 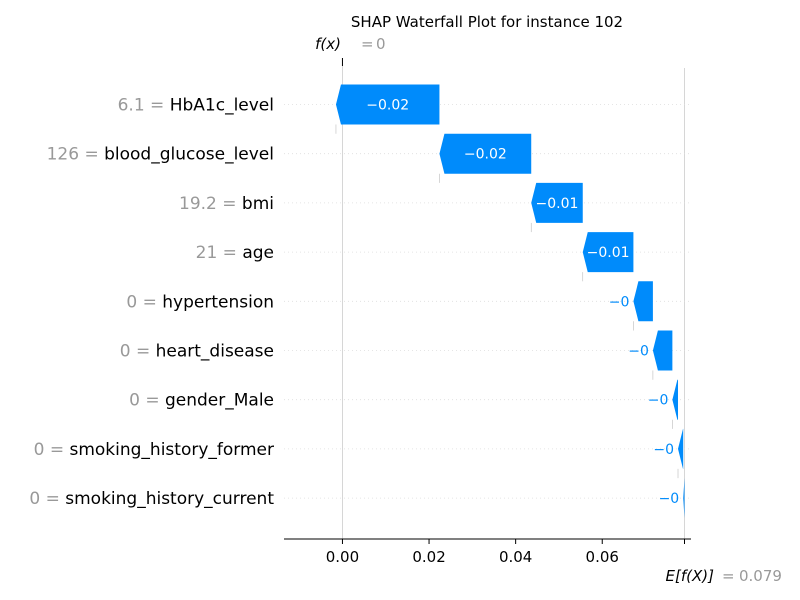 I want to click on feature-value: 19.2 =, so click(x=210, y=204).